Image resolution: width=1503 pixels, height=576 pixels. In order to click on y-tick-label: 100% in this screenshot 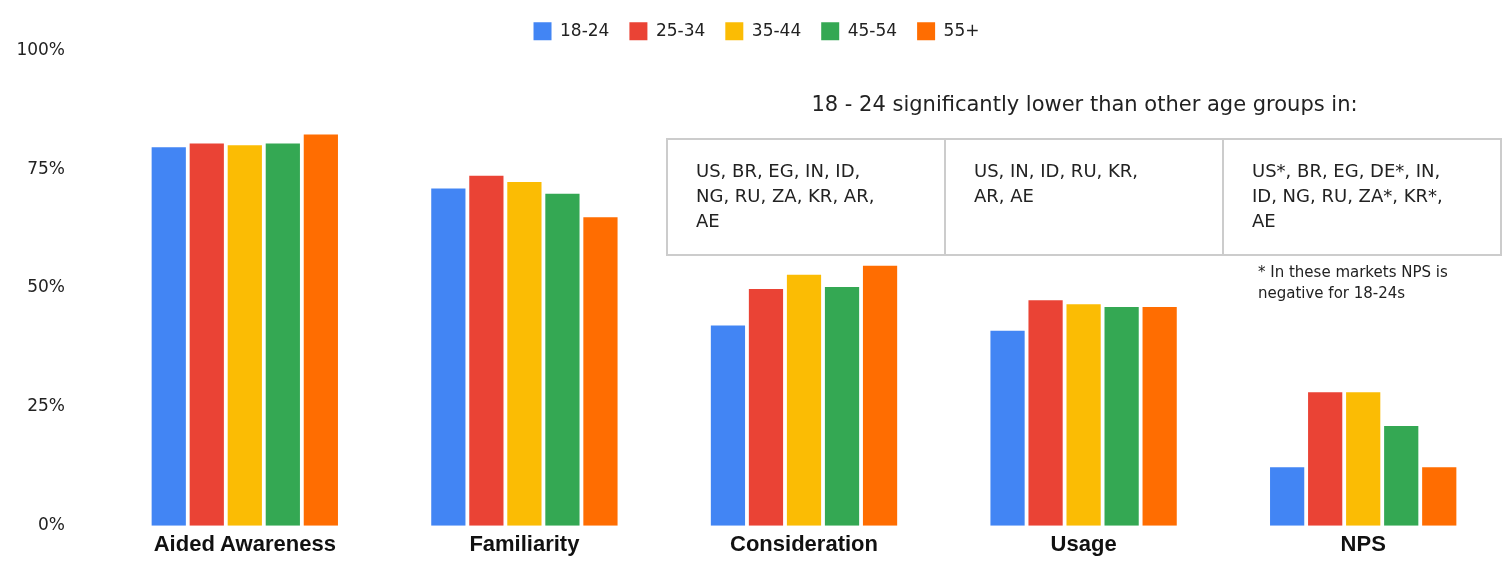, I will do `click(40, 48)`.